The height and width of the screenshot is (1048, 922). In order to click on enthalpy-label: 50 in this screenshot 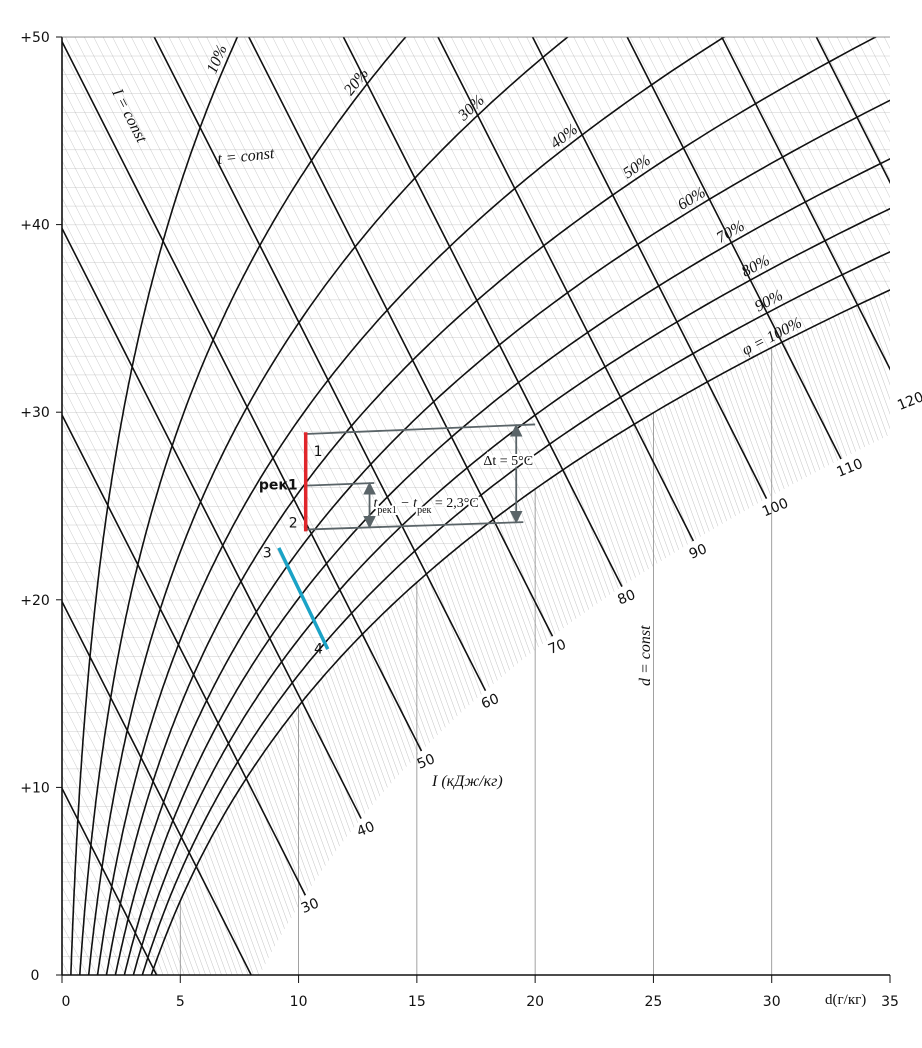, I will do `click(426, 762)`.